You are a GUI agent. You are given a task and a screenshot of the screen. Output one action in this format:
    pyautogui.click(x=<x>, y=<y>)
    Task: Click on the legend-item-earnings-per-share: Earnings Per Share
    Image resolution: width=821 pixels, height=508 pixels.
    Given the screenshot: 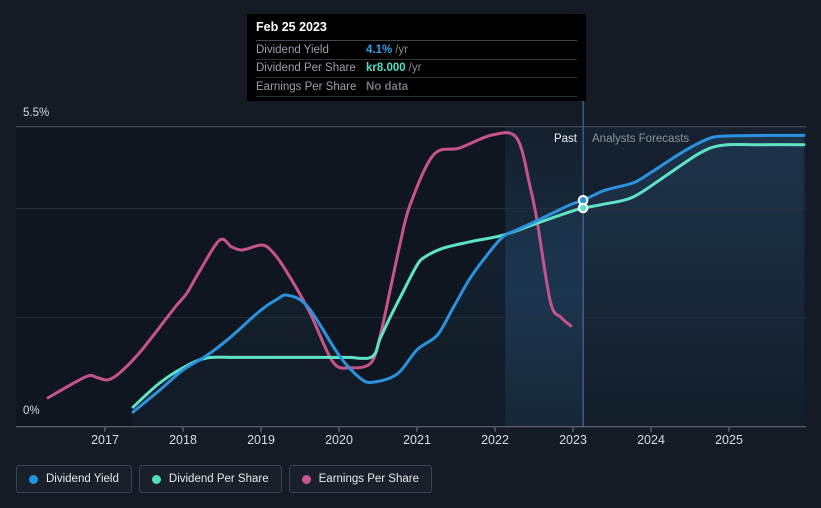 What is the action you would take?
    pyautogui.click(x=360, y=479)
    